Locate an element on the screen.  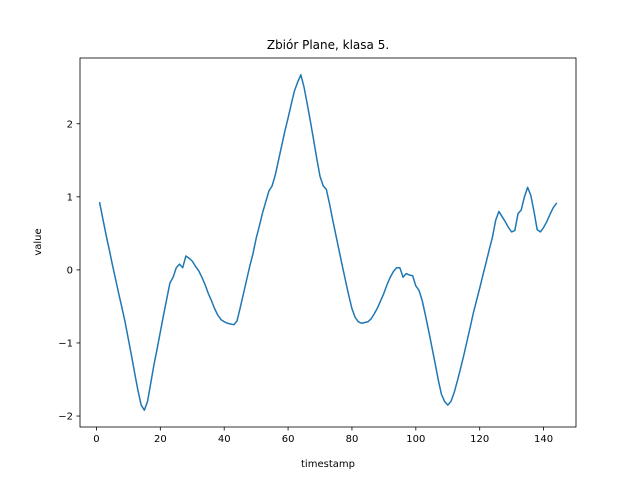
y-tick-label: 1 is located at coordinates (70, 197).